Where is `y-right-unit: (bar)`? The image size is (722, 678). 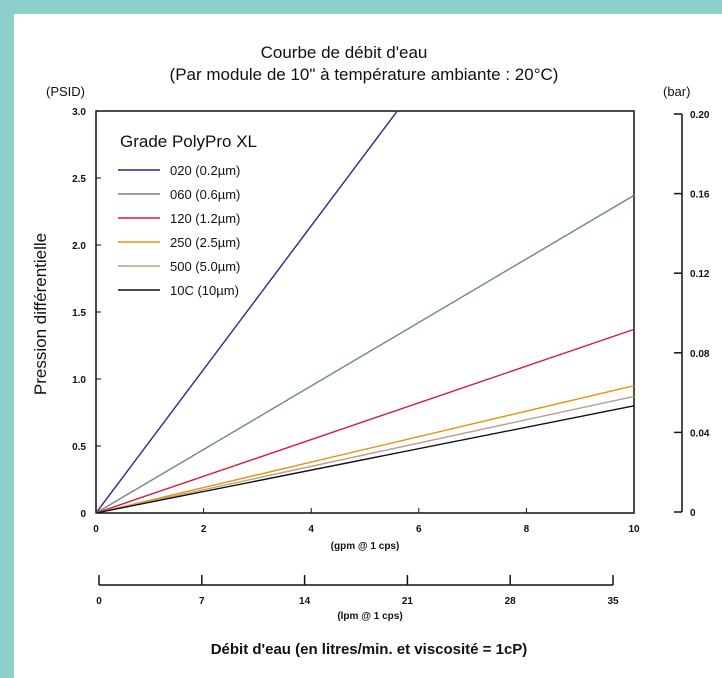 y-right-unit: (bar) is located at coordinates (676, 91).